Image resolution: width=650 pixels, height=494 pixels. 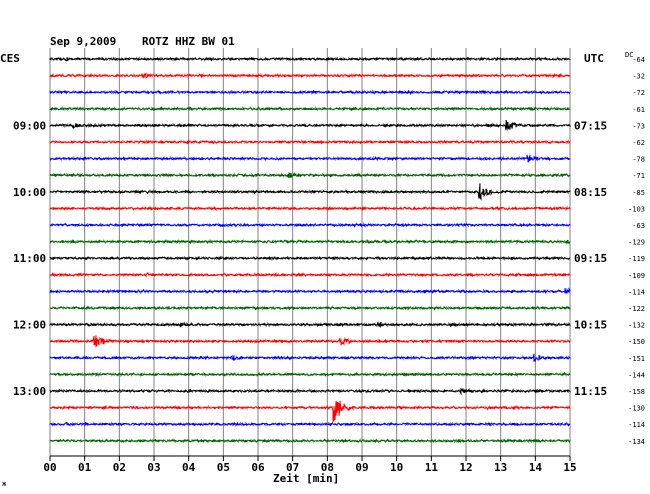 What do you see at coordinates (327, 467) in the screenshot?
I see `x-tick-label: 08` at bounding box center [327, 467].